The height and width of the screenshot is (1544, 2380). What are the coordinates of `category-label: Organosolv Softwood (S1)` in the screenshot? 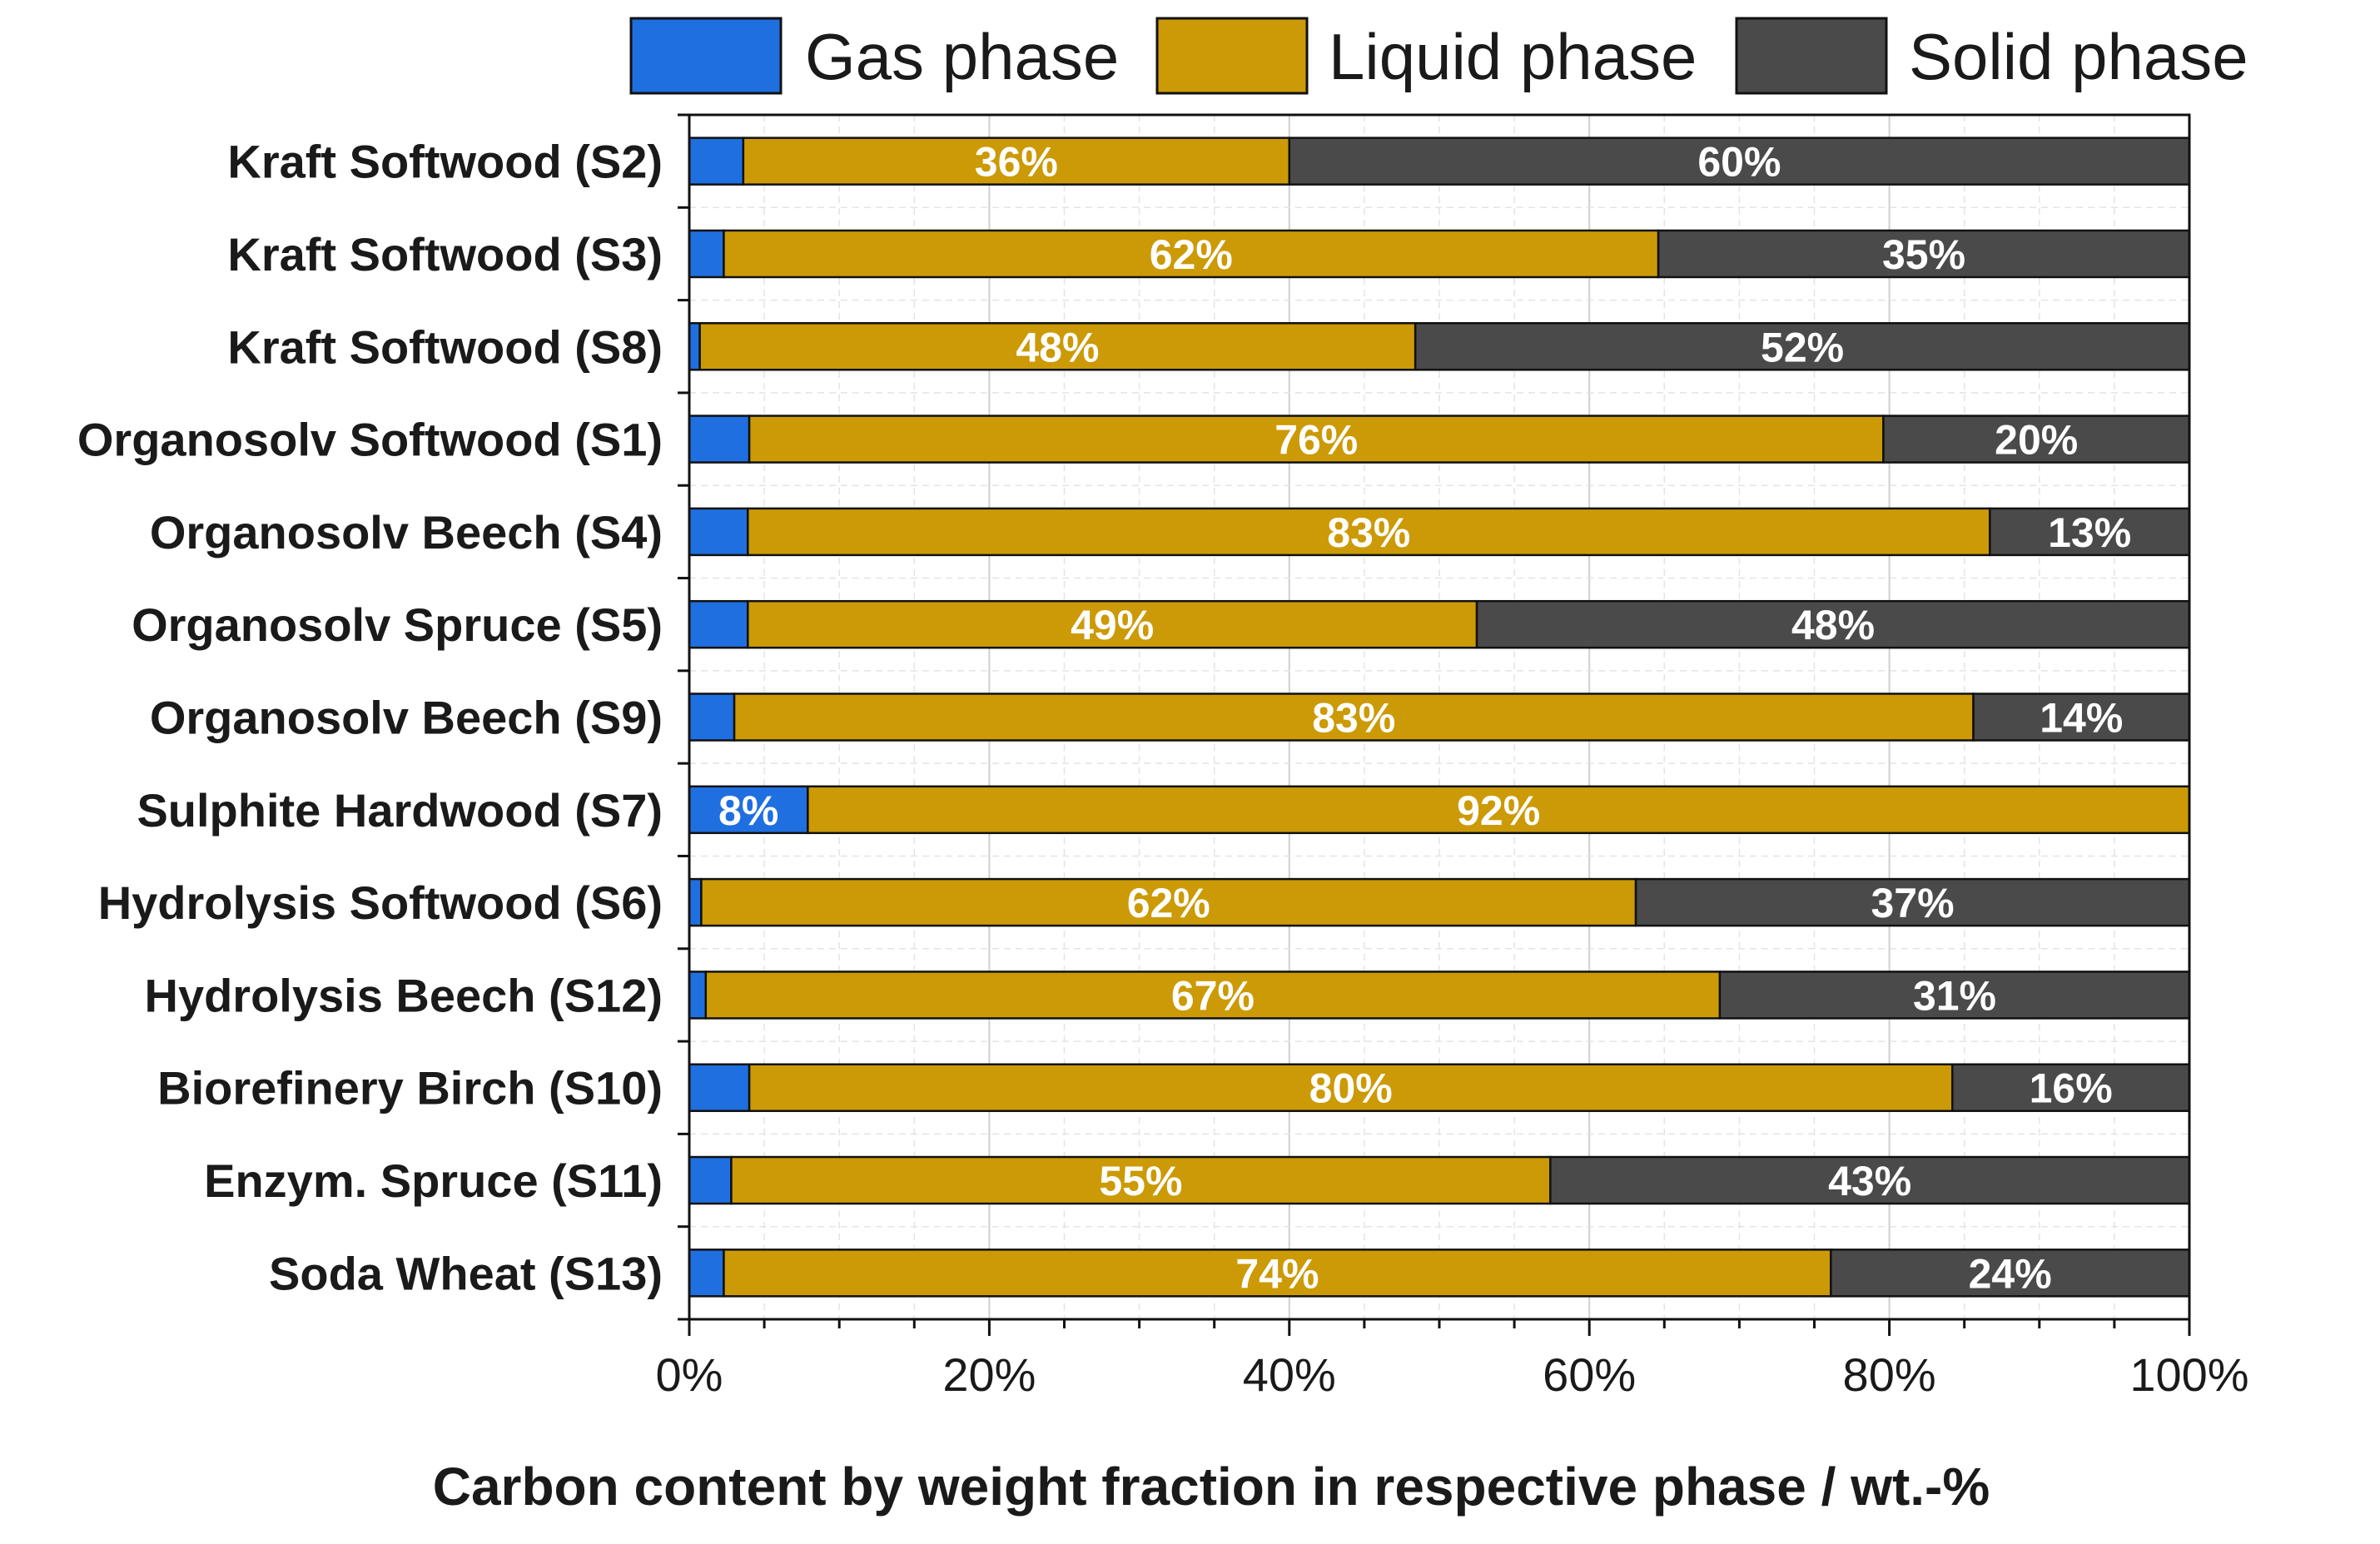 It's located at (370, 440).